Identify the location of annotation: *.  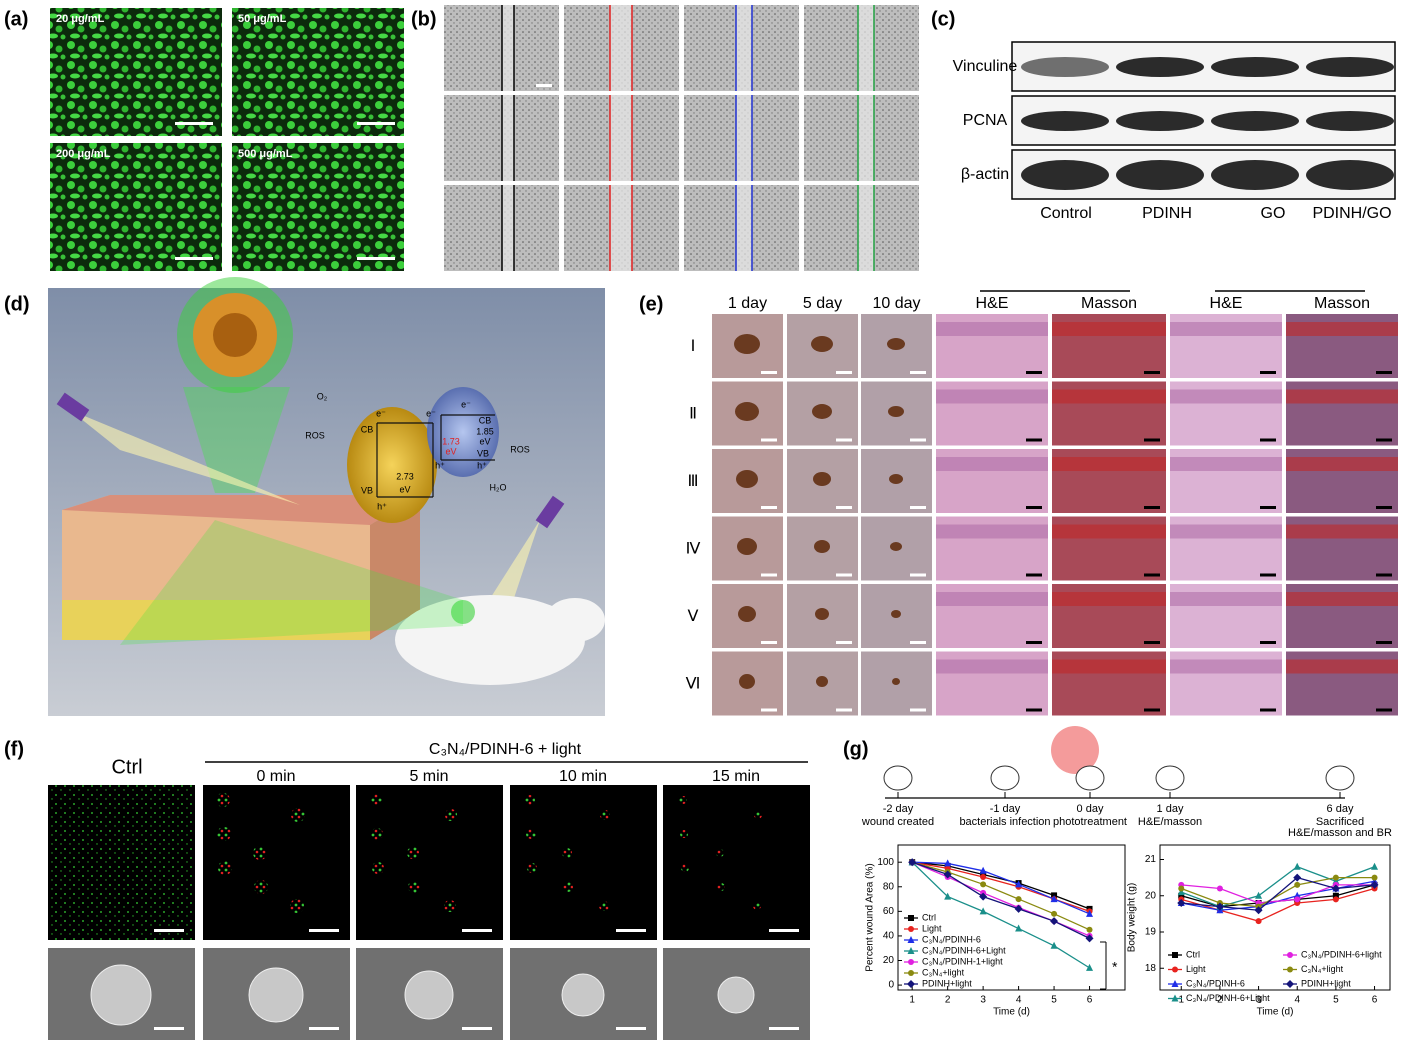
(1115, 967).